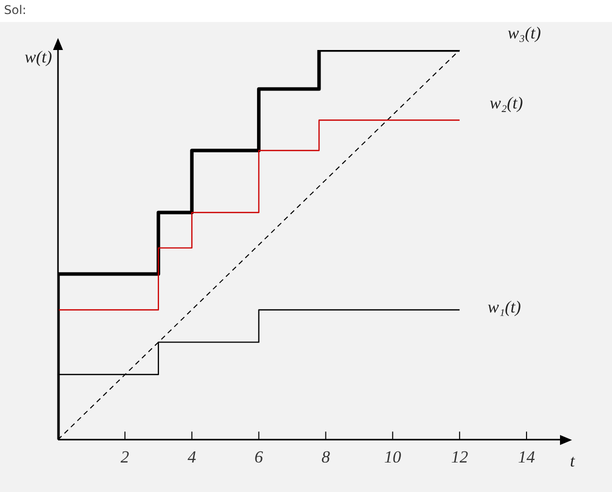 The image size is (612, 492). What do you see at coordinates (507, 103) in the screenshot?
I see `series-label: w₂(t)` at bounding box center [507, 103].